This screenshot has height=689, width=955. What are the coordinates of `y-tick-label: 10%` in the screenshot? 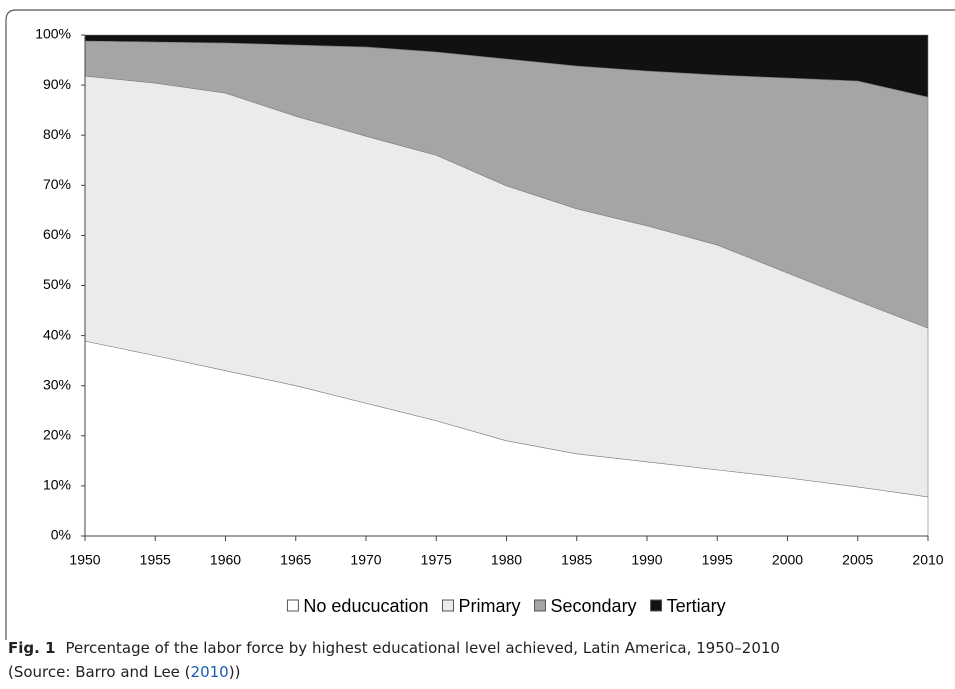 It's located at (57, 485).